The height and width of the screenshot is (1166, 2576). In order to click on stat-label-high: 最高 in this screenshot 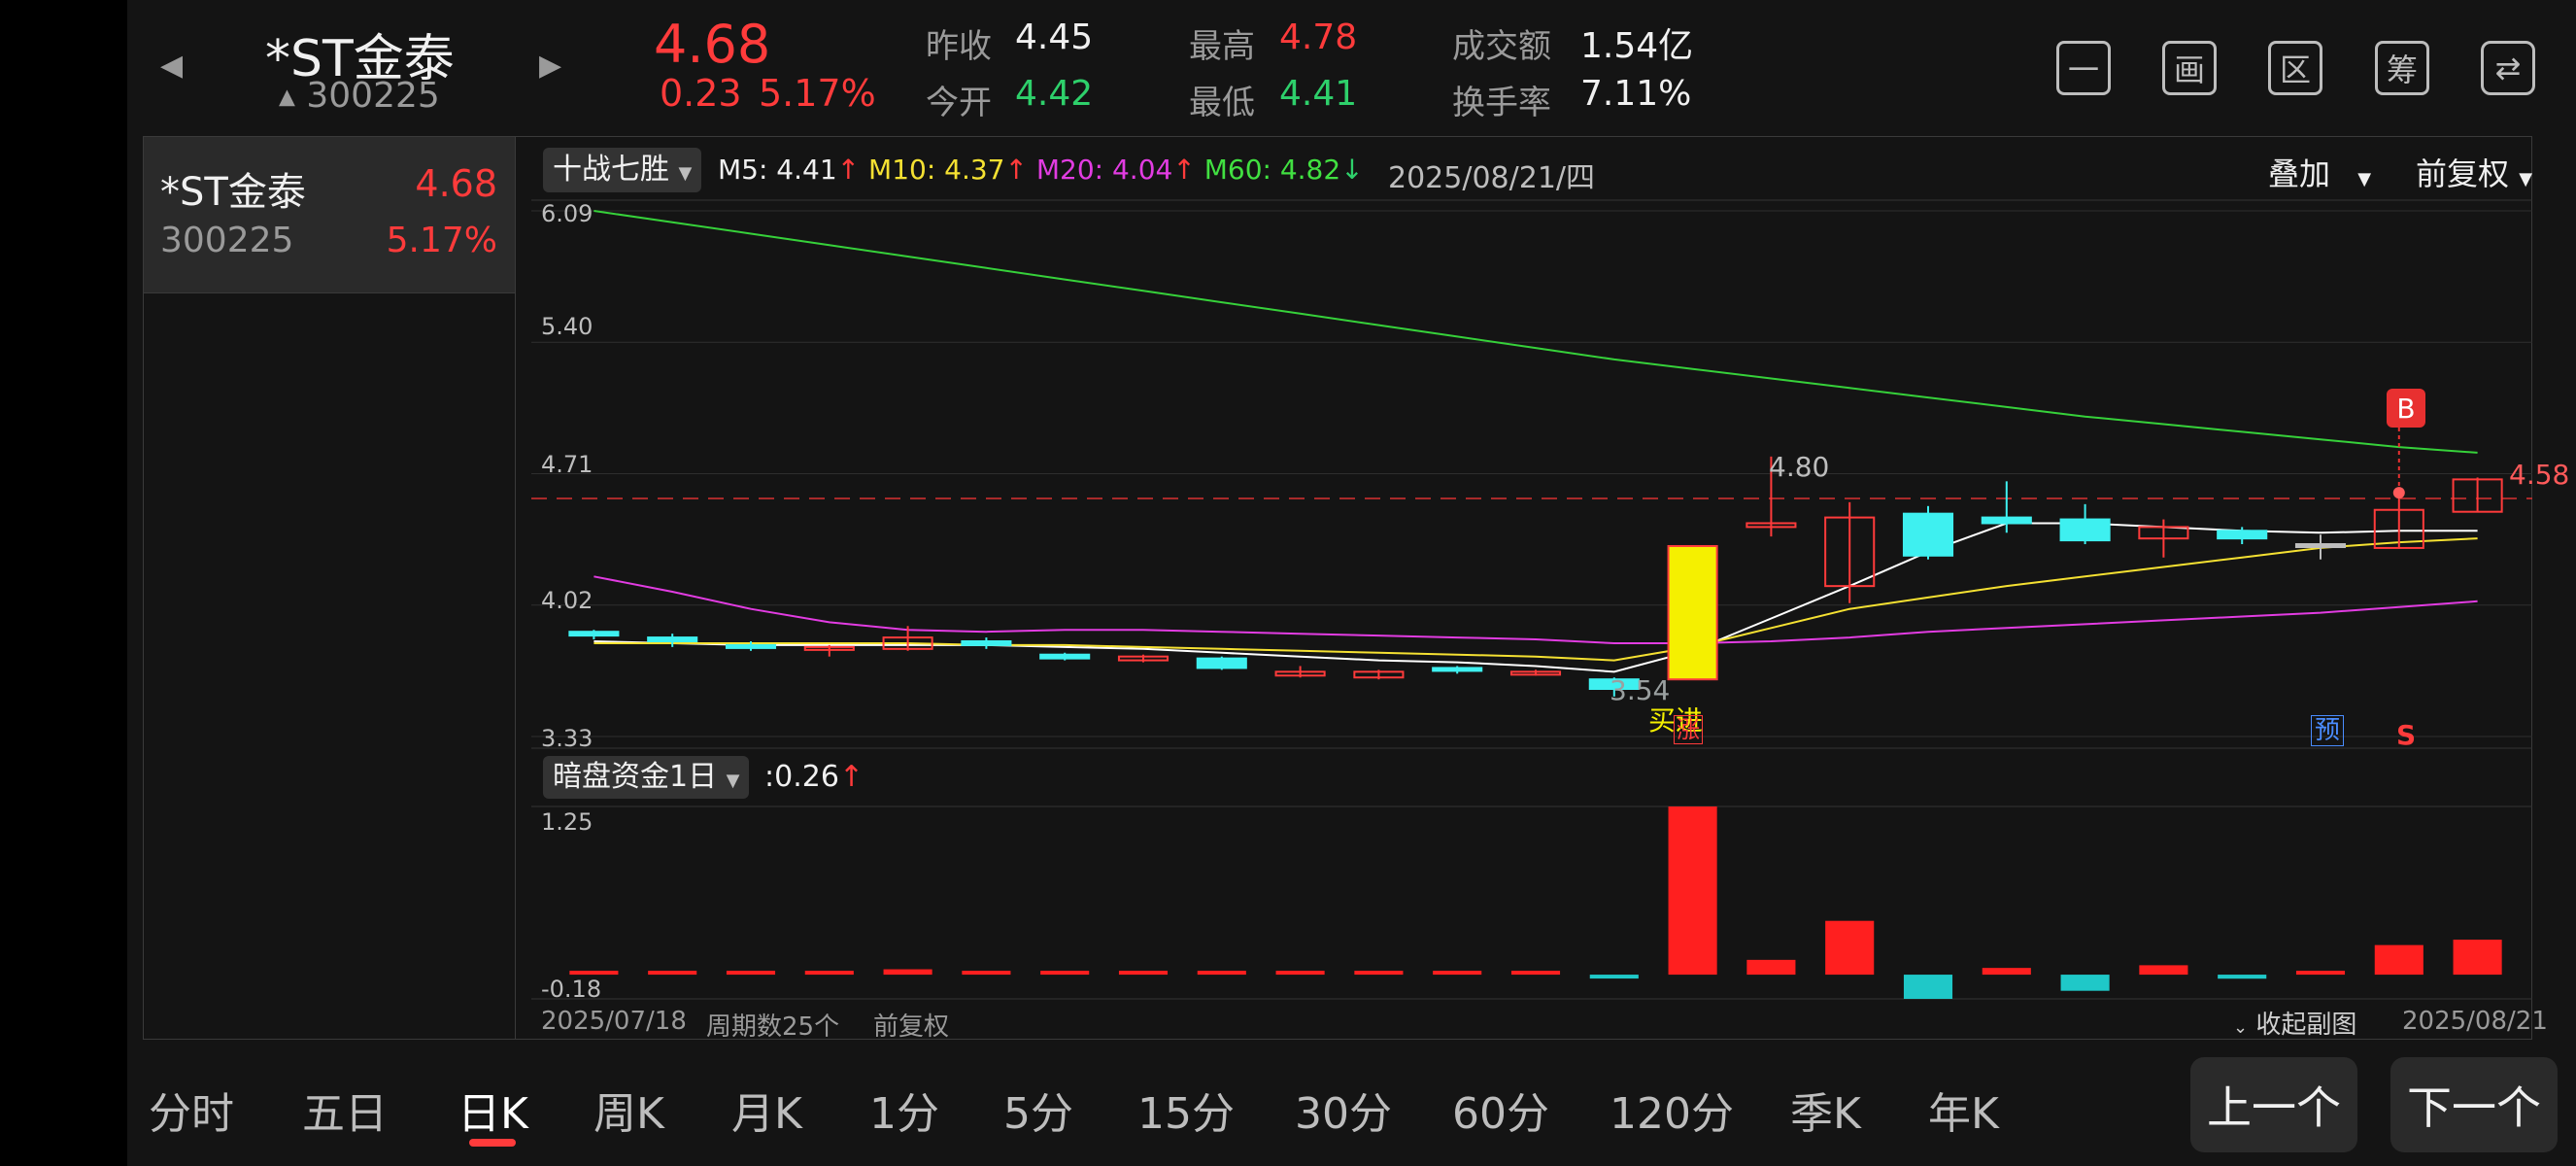, I will do `click(1222, 46)`.